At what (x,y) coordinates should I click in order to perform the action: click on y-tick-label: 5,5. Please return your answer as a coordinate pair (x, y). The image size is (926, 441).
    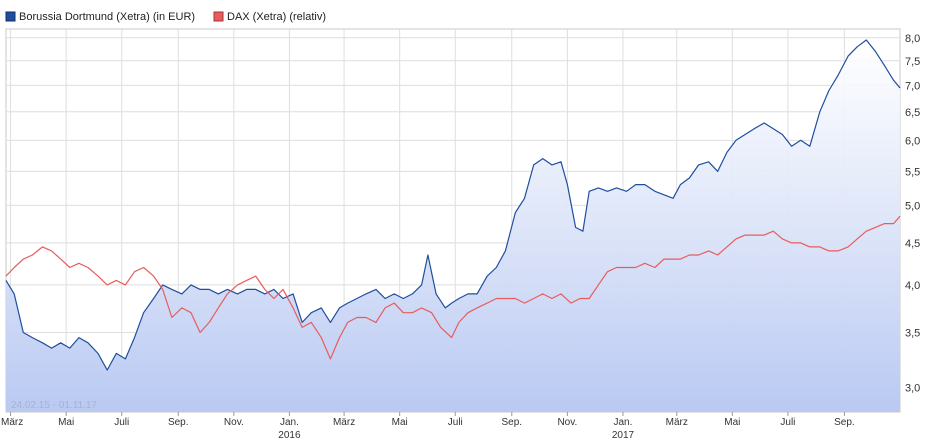
    Looking at the image, I should click on (912, 172).